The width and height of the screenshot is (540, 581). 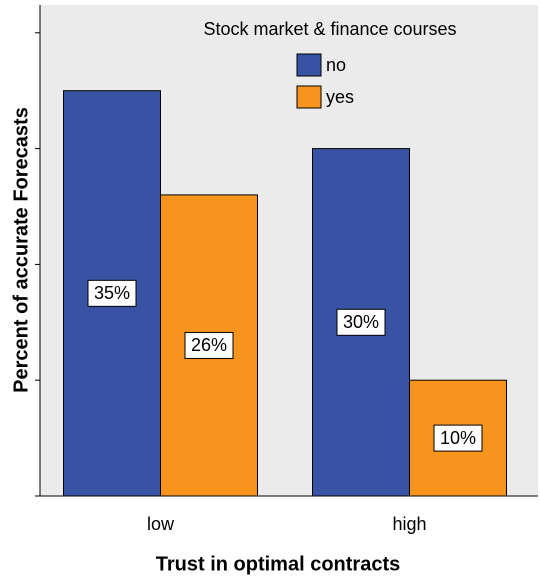 What do you see at coordinates (409, 524) in the screenshot?
I see `x-tick-label: high` at bounding box center [409, 524].